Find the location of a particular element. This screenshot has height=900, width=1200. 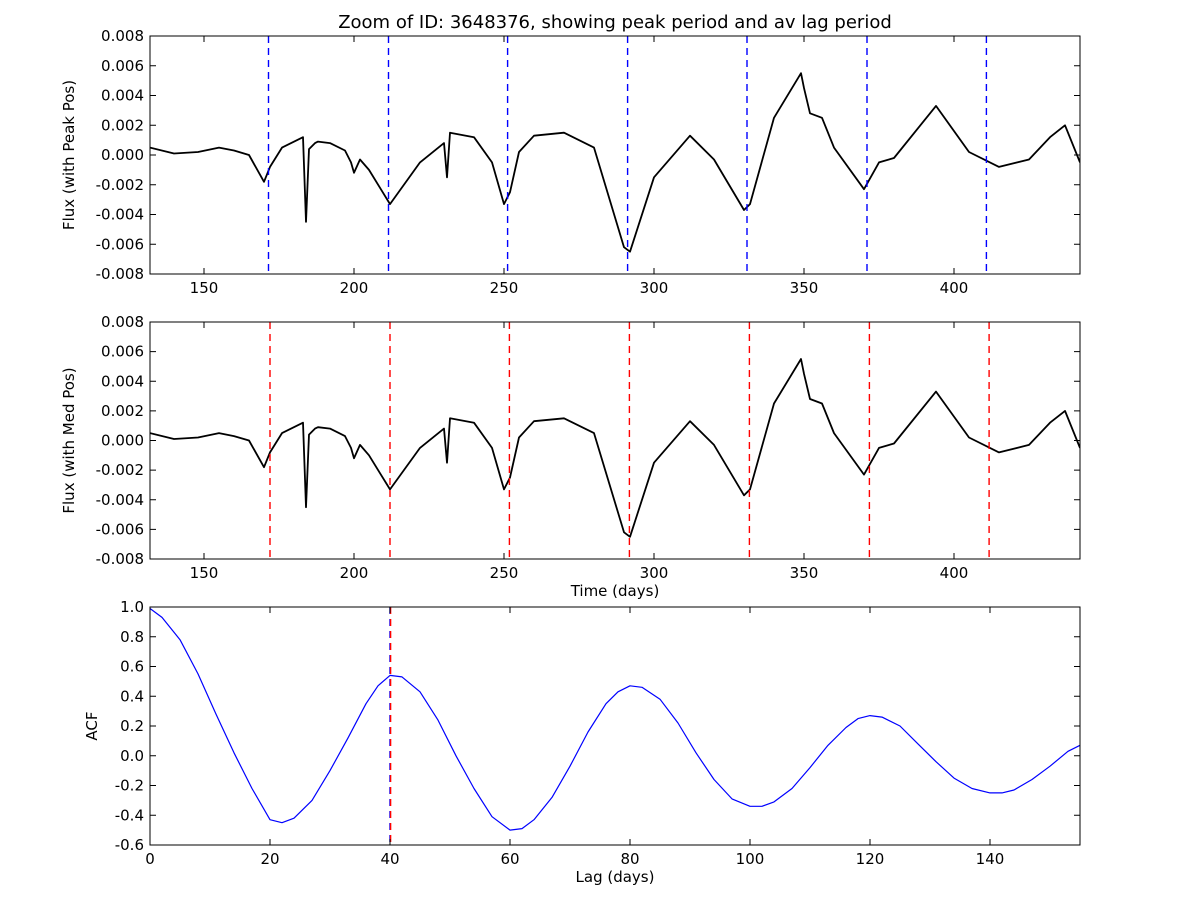

x-tick-label: 100 is located at coordinates (750, 859).